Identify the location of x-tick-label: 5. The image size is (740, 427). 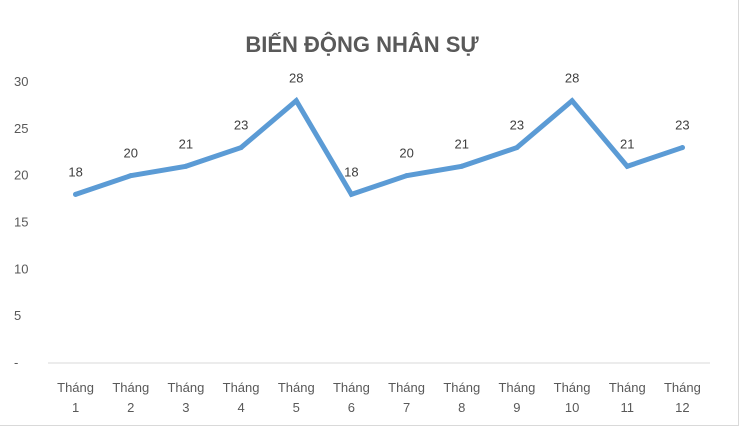
(296, 407).